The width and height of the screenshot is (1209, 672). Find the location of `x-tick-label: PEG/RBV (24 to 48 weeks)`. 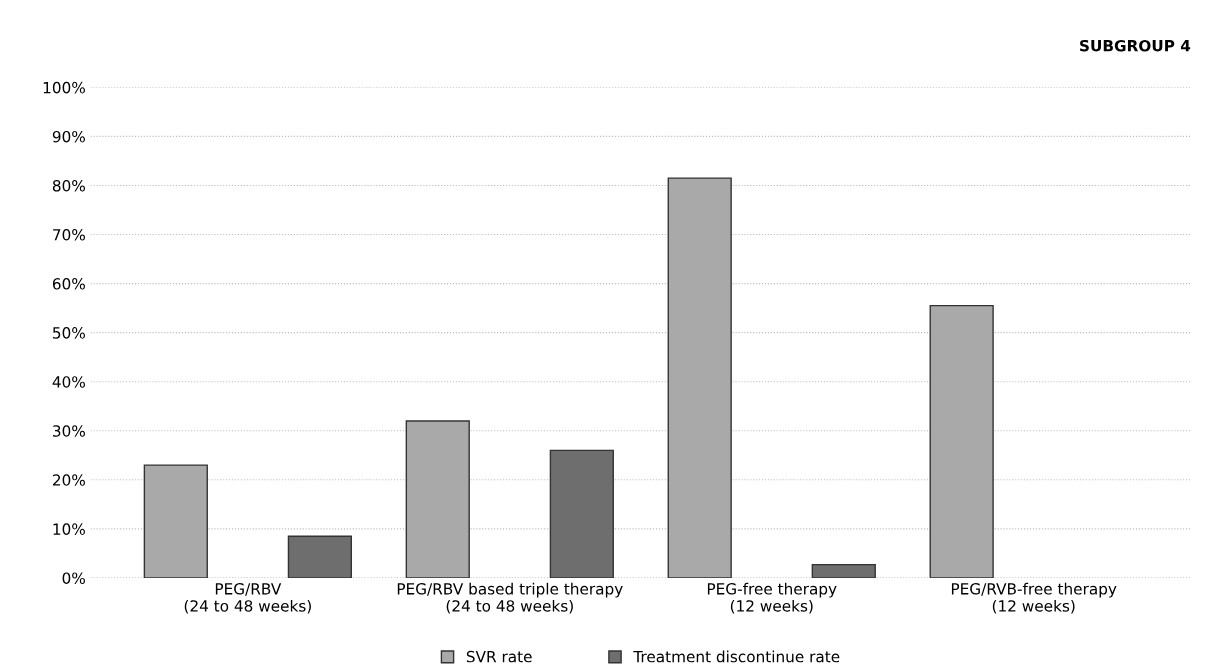

x-tick-label: PEG/RBV (24 to 48 weeks) is located at coordinates (247, 598).